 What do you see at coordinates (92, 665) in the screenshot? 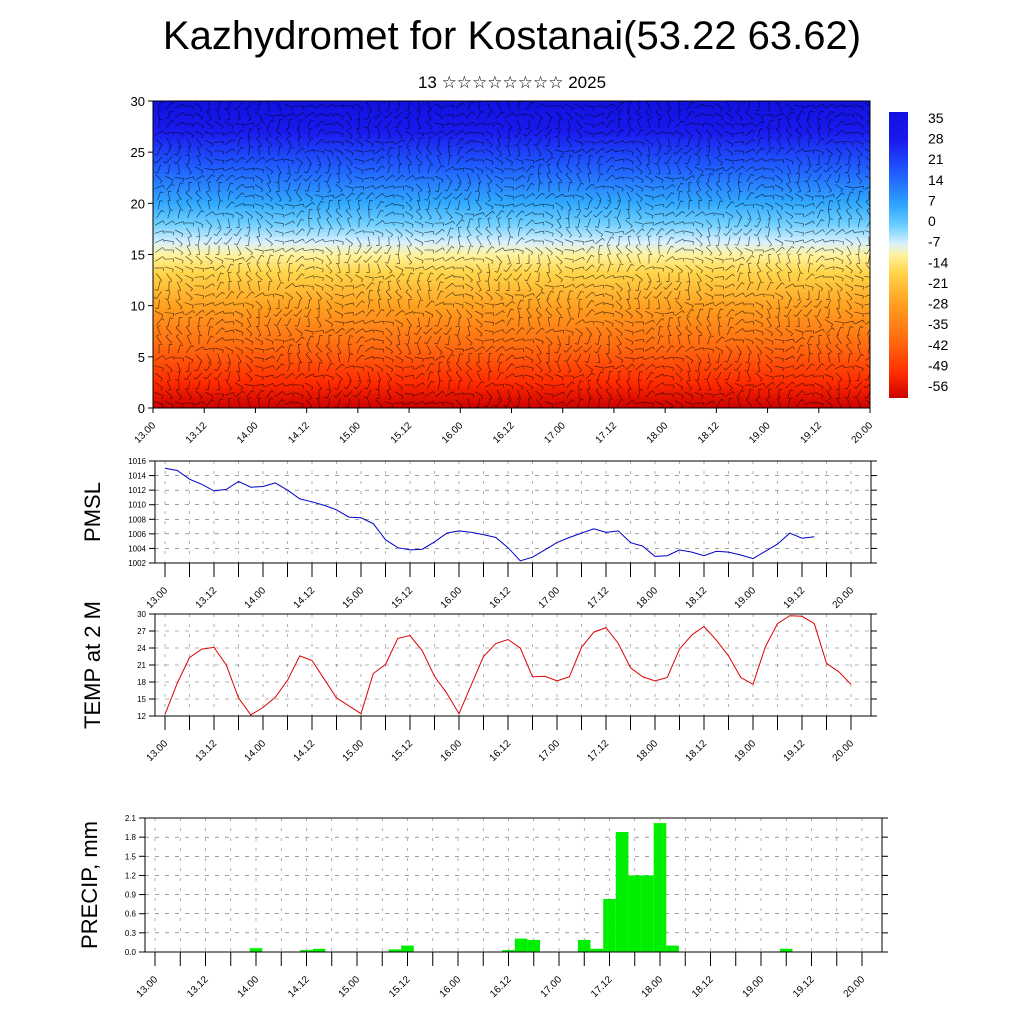
I see `temp-ylabel: TEMP at 2 M` at bounding box center [92, 665].